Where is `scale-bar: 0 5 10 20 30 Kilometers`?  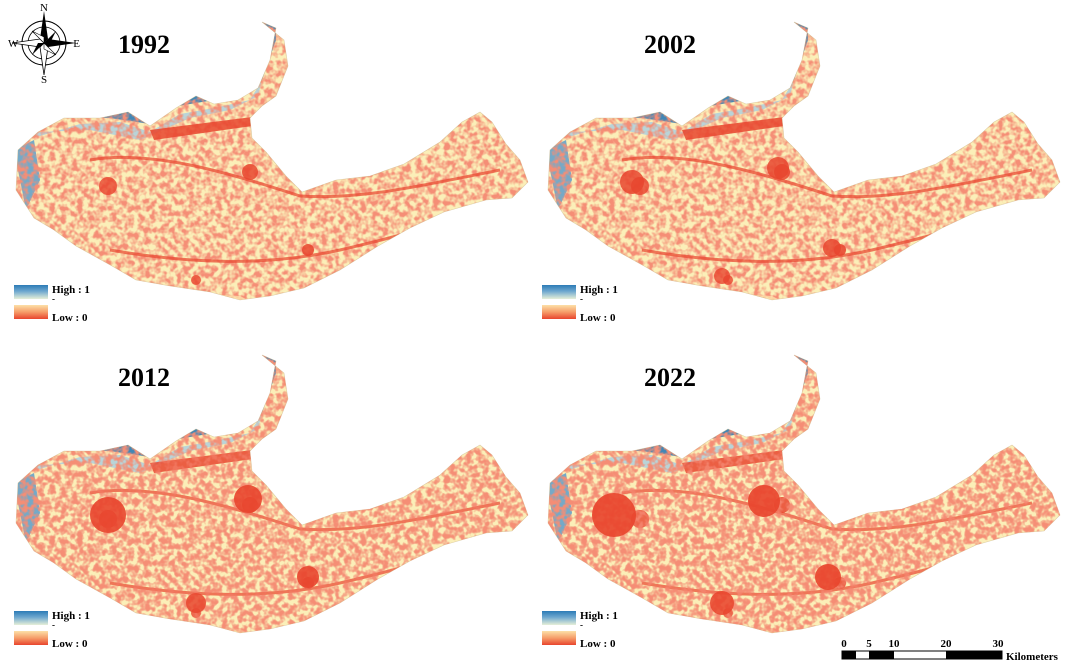 scale-bar: 0 5 10 20 30 Kilometers is located at coordinates (951, 651).